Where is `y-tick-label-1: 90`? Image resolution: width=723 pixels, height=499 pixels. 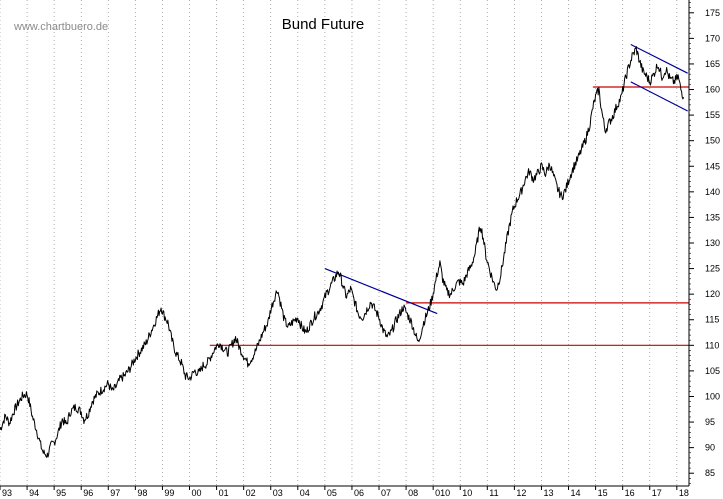
y-tick-label-1: 90 is located at coordinates (710, 448).